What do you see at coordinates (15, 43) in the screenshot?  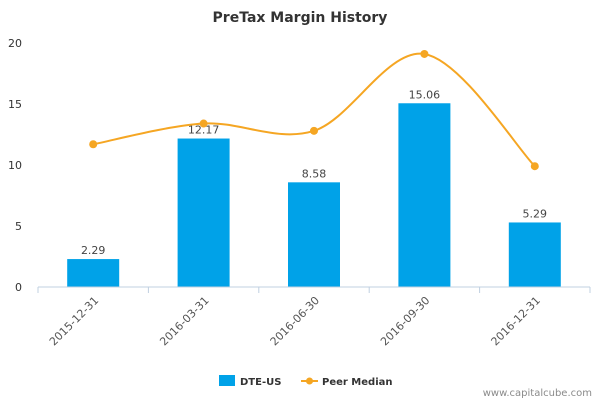 I see `y-tick-label: 20` at bounding box center [15, 43].